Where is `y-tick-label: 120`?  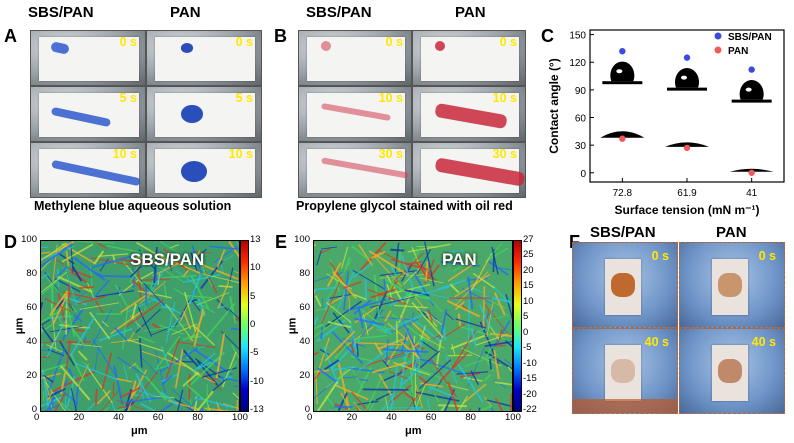 y-tick-label: 120 is located at coordinates (577, 63).